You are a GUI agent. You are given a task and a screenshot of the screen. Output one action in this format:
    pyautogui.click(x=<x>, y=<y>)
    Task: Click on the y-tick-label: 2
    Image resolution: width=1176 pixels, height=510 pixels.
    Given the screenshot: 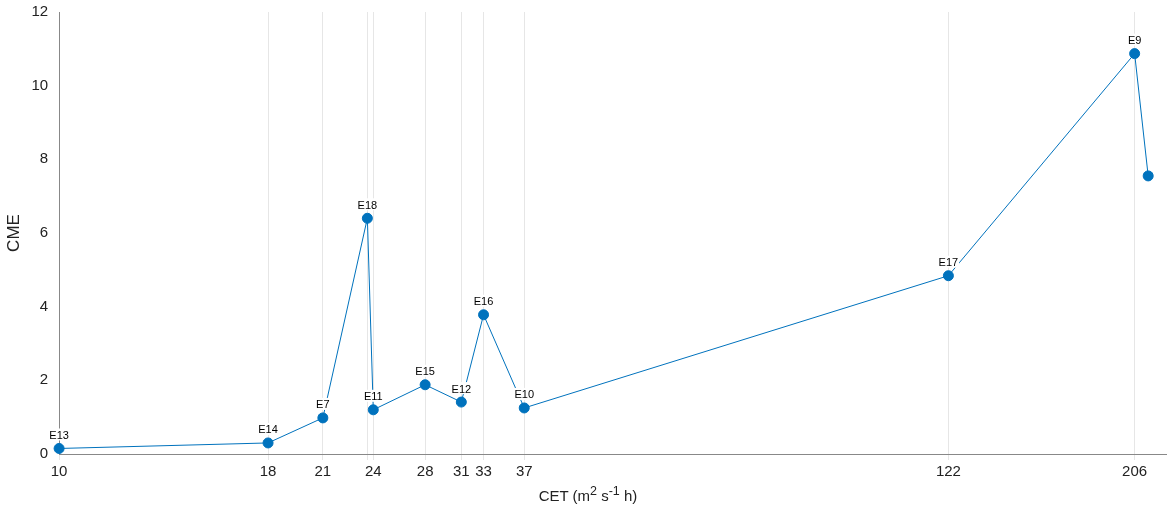 What is the action you would take?
    pyautogui.click(x=44, y=379)
    